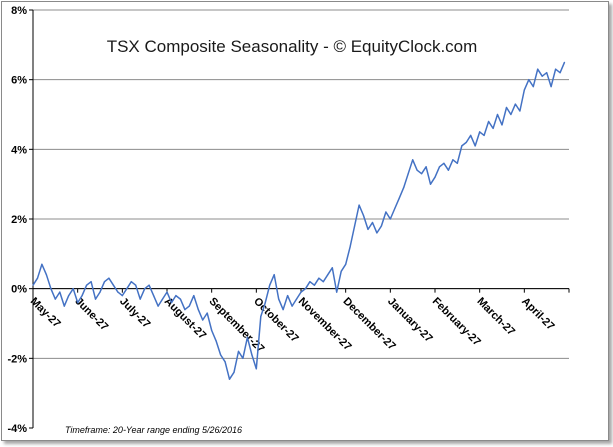 The image size is (613, 447). What do you see at coordinates (19, 150) in the screenshot?
I see `y-tick-label: 4%` at bounding box center [19, 150].